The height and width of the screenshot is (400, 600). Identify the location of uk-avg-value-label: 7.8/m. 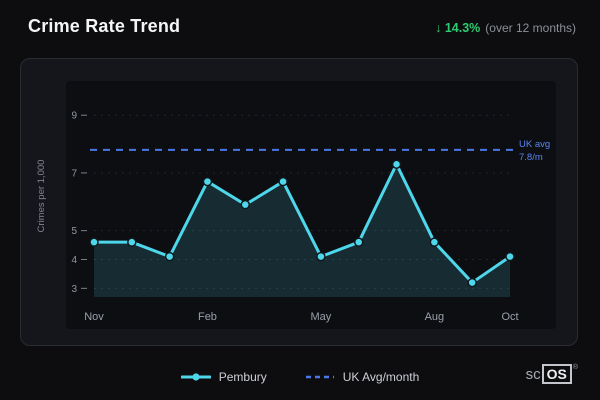
(531, 157).